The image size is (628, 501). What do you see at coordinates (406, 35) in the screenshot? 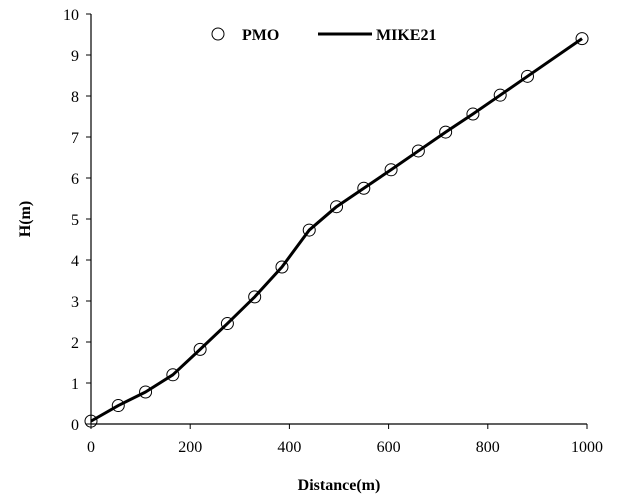
I see `legend-mike21-label: MIKE21` at bounding box center [406, 35].